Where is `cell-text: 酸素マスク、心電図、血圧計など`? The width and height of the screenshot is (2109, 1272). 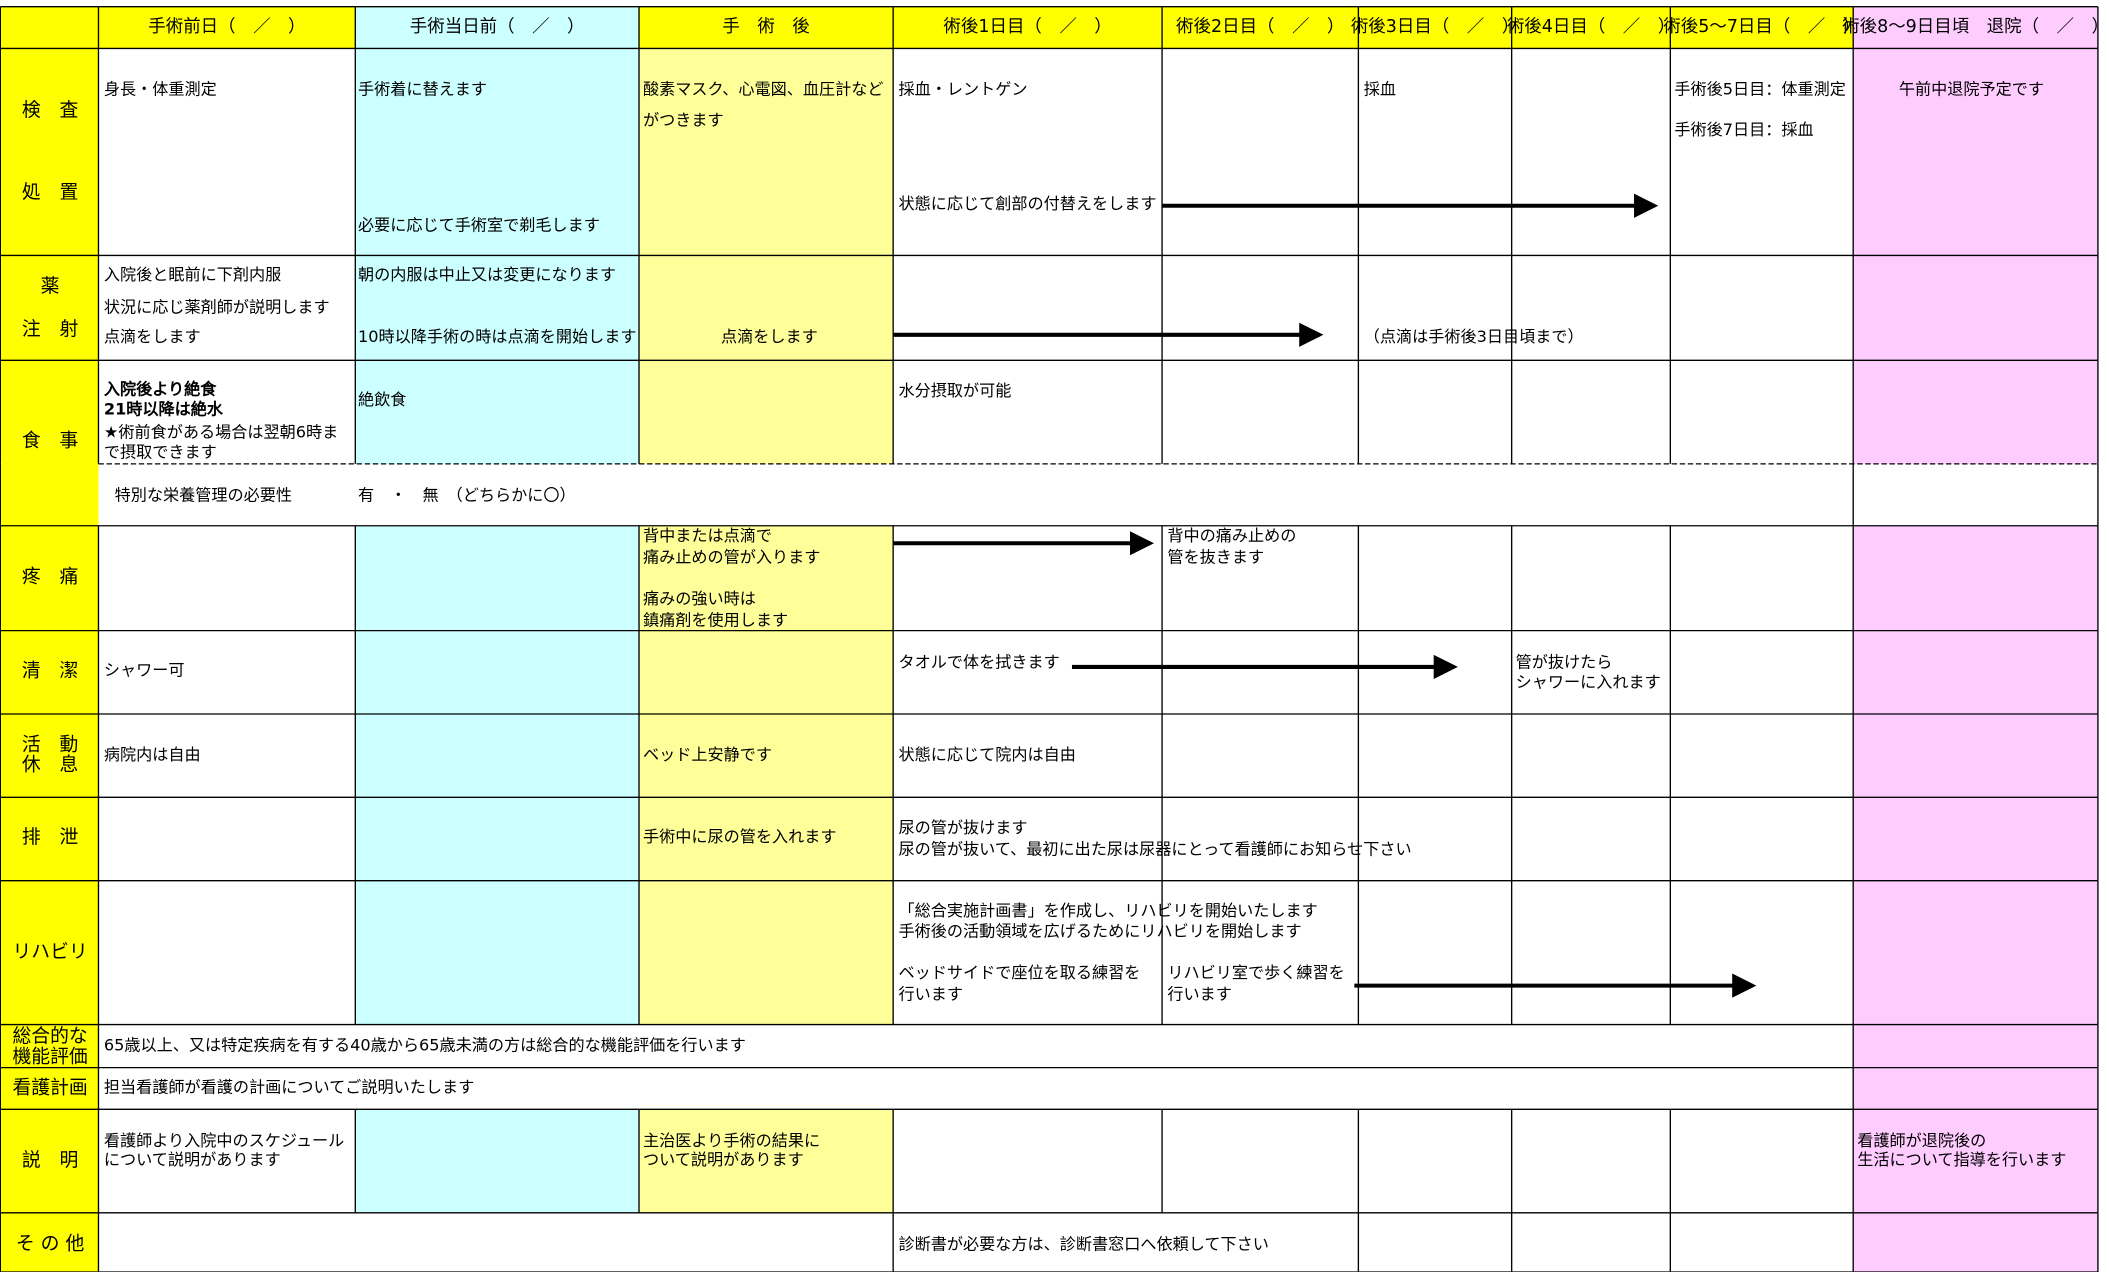 cell-text: 酸素マスク、心電図、血圧計など is located at coordinates (763, 89).